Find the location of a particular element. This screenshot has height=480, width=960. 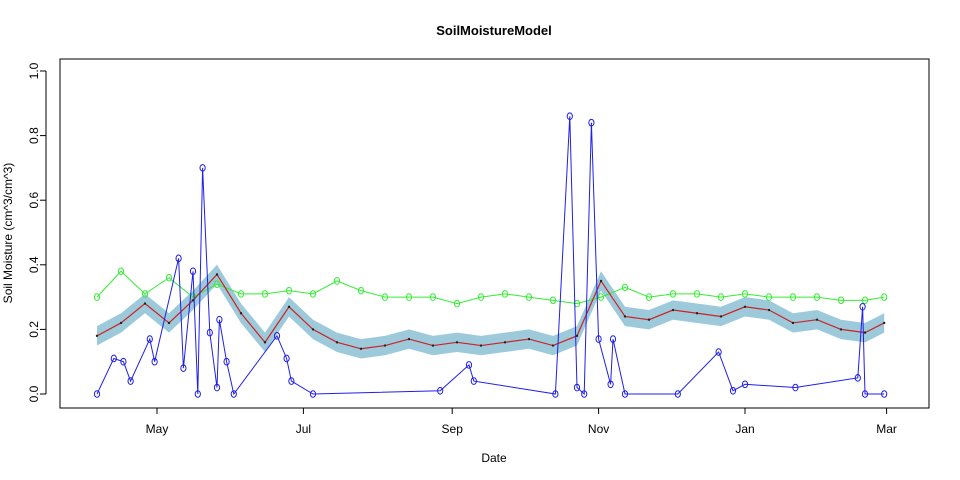

y-tick-label: 0.4 is located at coordinates (34, 264).